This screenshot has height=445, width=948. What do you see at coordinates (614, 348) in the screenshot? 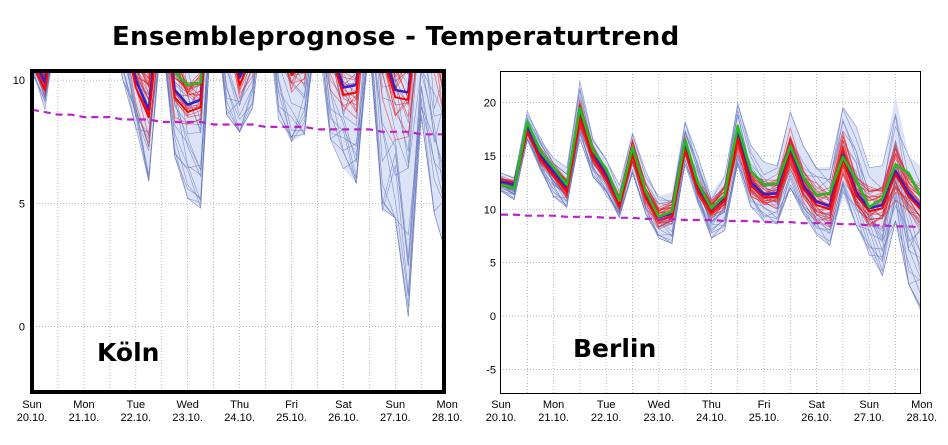
I see `city-title-berlin: Berlin` at bounding box center [614, 348].